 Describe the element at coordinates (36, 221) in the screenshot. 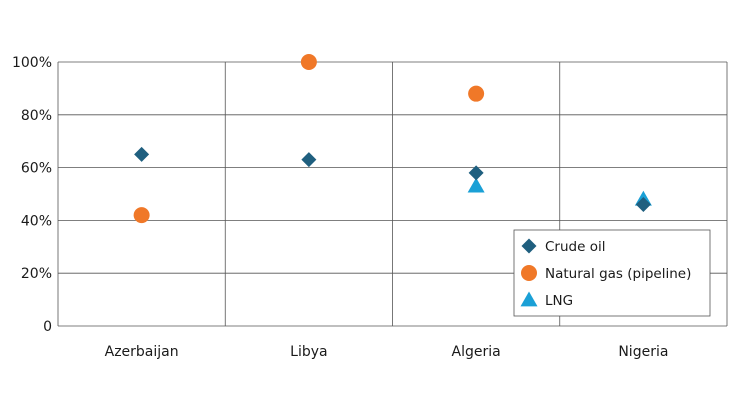

I see `y-tick-label: 40%` at that location.